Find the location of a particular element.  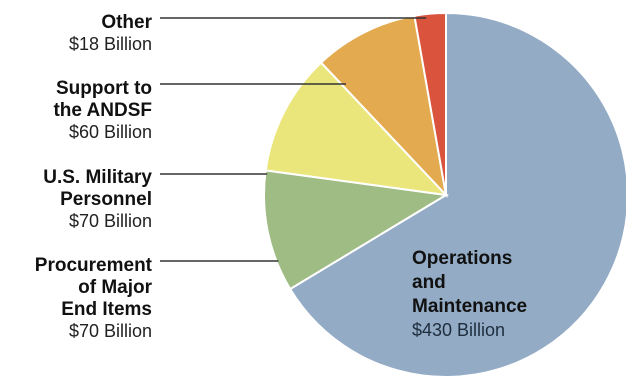

slice-label-3: Support to the ANDSF $60 Billion is located at coordinates (102, 110).